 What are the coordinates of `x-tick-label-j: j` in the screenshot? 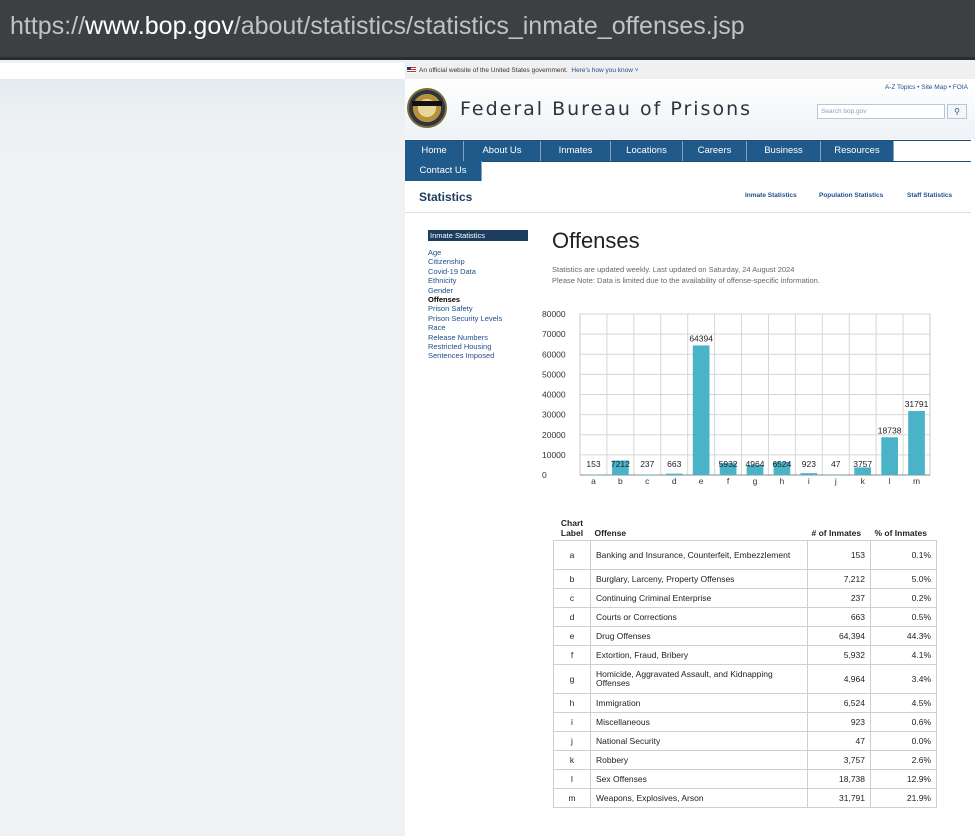 It's located at (835, 481).